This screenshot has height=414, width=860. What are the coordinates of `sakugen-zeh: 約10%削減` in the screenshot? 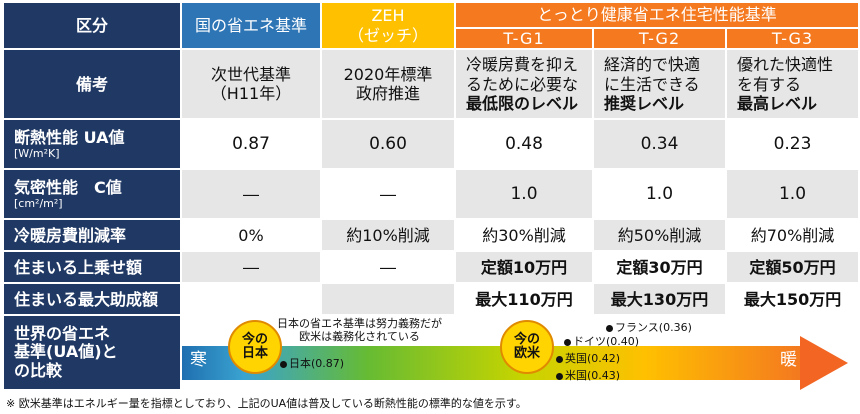 It's located at (388, 235).